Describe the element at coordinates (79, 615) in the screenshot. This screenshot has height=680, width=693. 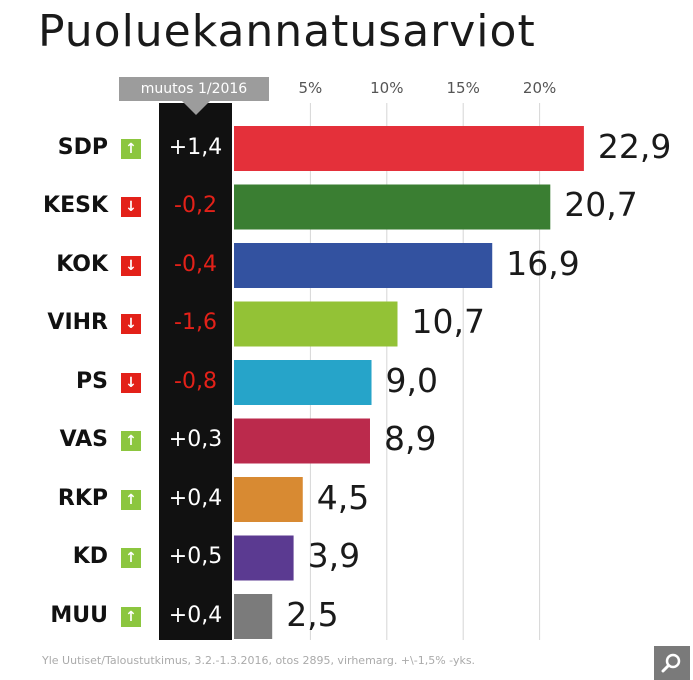
I see `party-label-muu: MUU` at that location.